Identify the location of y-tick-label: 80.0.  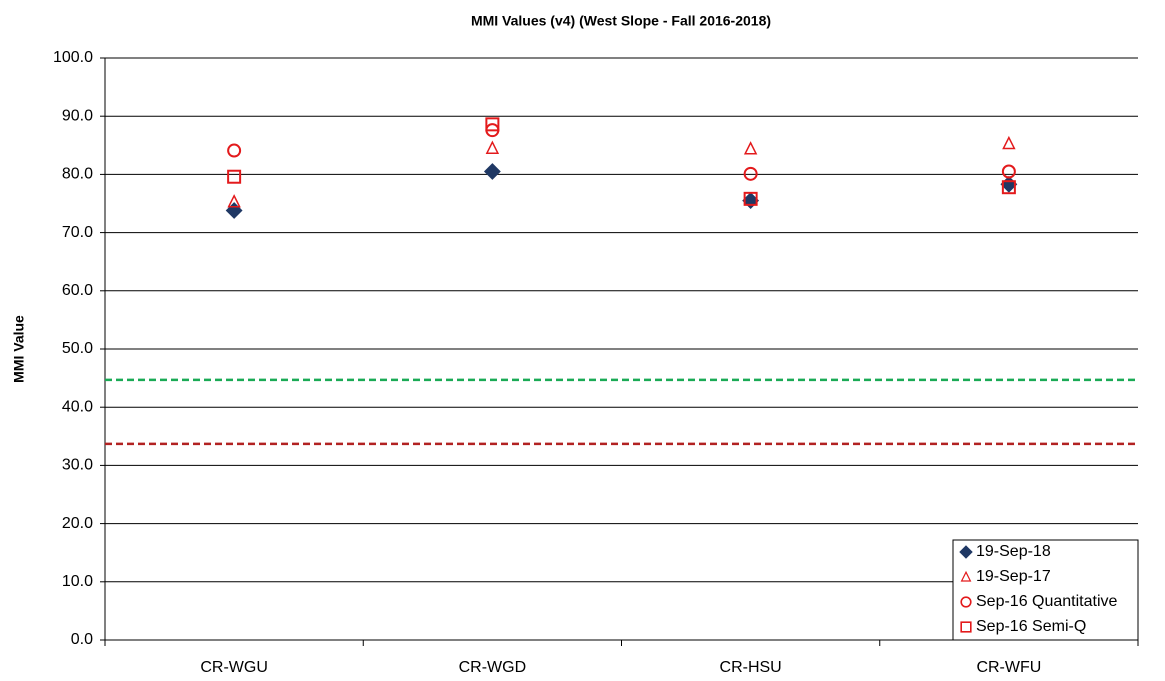
(77, 174).